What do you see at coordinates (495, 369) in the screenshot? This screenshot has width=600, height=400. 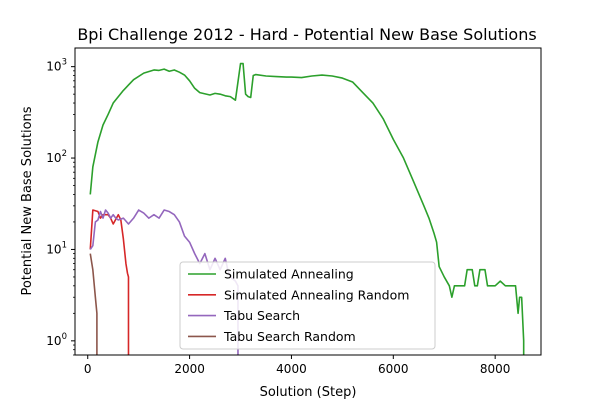 I see `x-tick-label: 8000` at bounding box center [495, 369].